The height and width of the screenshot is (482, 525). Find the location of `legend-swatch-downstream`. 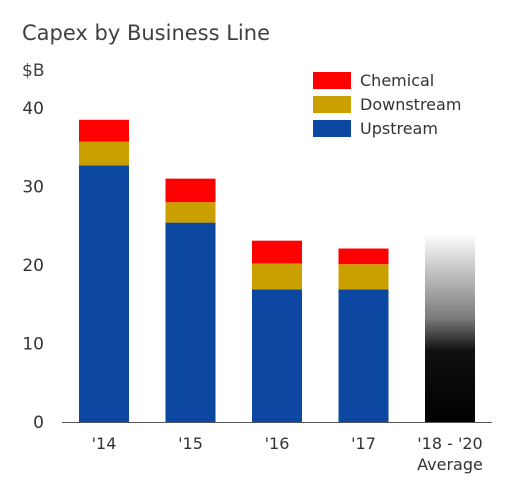

legend-swatch-downstream is located at coordinates (332, 104).